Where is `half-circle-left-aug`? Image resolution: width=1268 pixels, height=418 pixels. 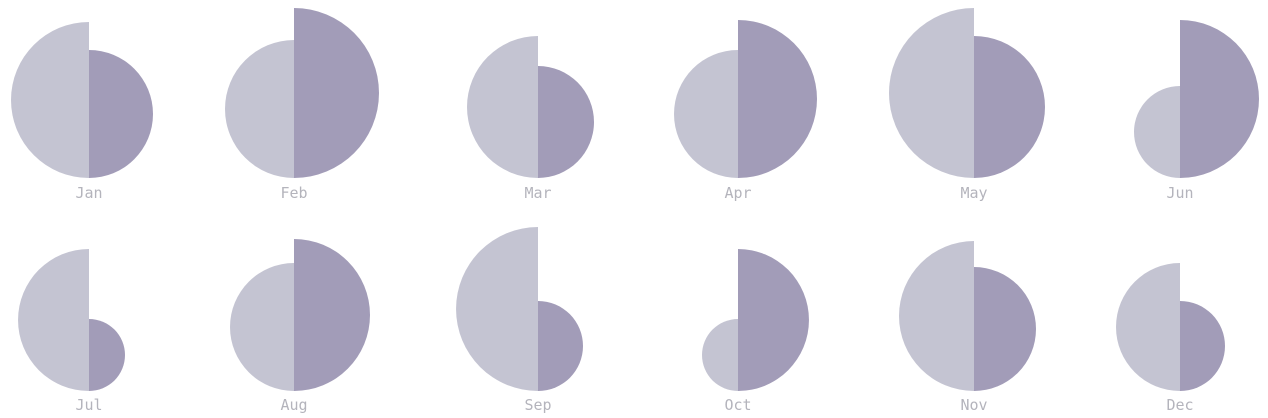
half-circle-left-aug is located at coordinates (262, 327).